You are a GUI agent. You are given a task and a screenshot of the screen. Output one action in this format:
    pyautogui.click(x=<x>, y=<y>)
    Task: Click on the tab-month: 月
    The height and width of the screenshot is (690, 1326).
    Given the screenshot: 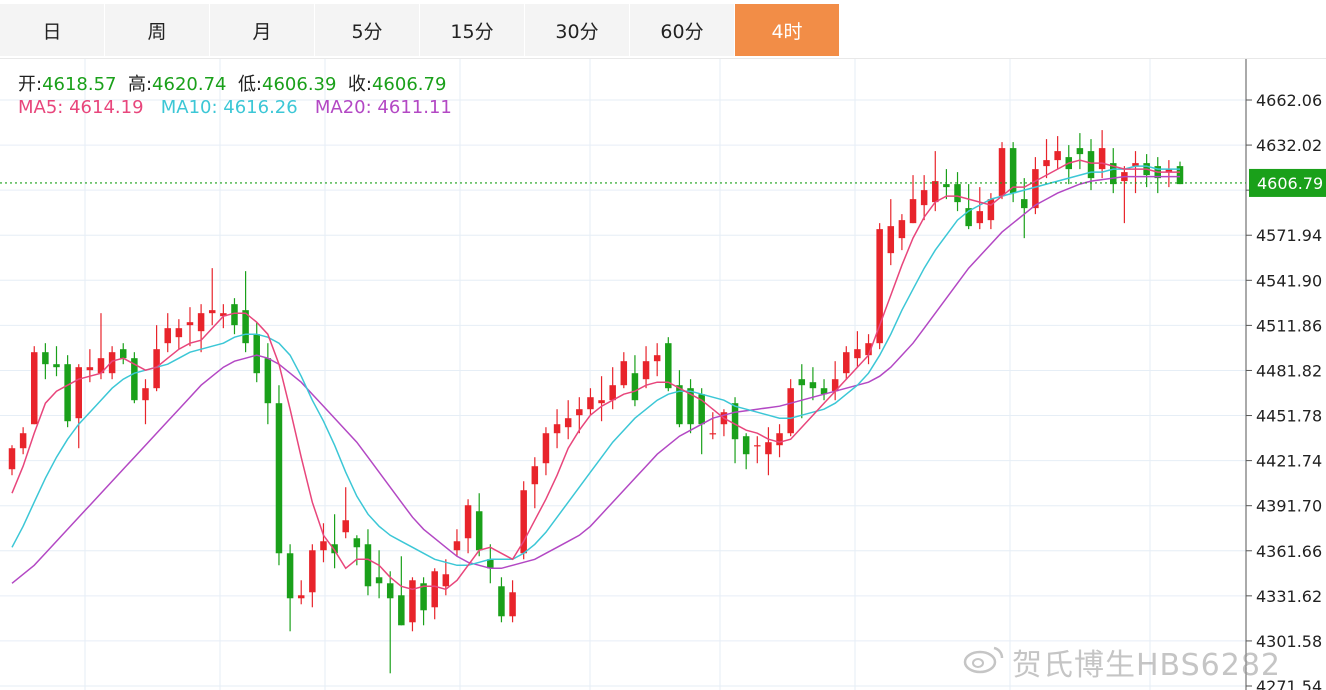 What is the action you would take?
    pyautogui.click(x=262, y=30)
    